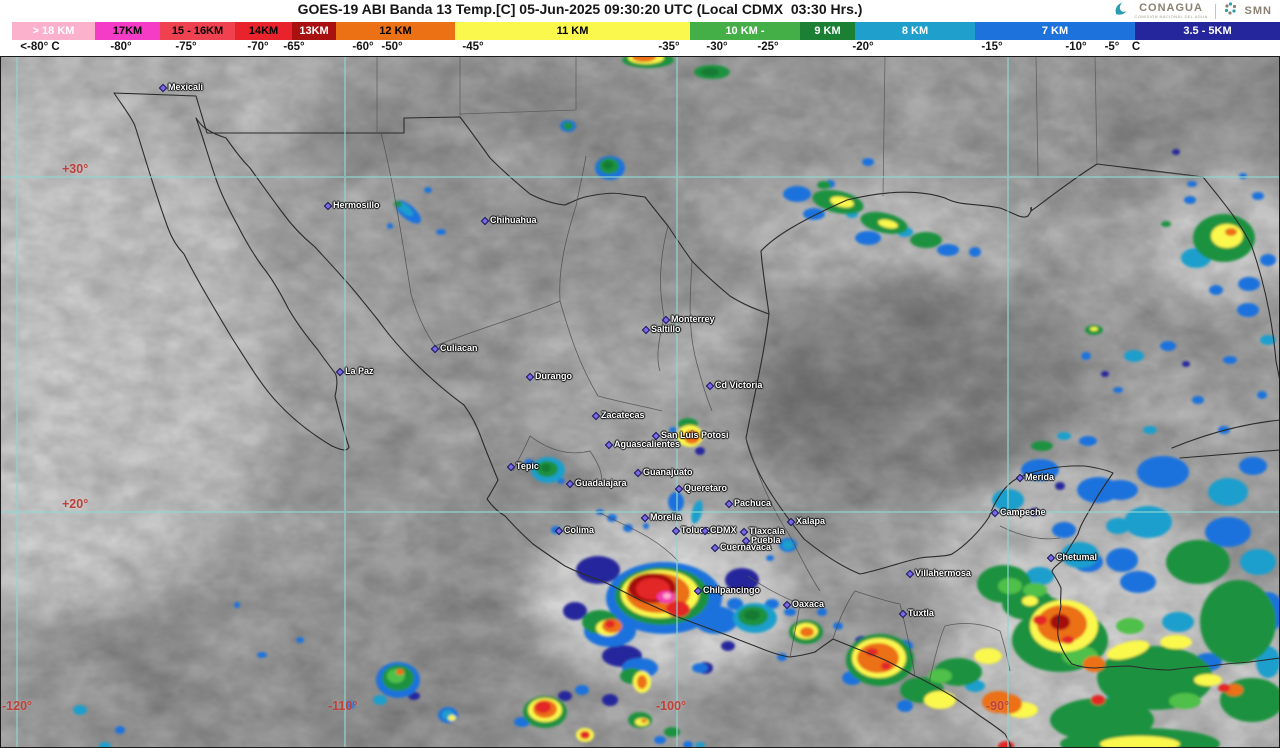 Image resolution: width=1280 pixels, height=748 pixels. Describe the element at coordinates (805, 521) in the screenshot. I see `city-label-xalapa: Xalapa` at that location.